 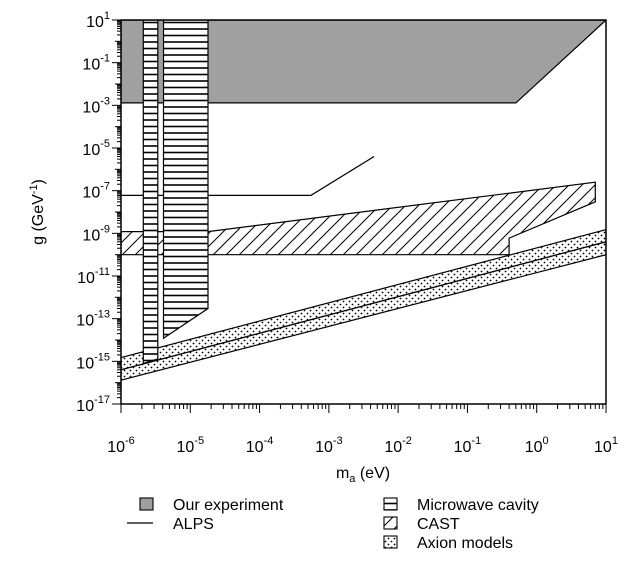 I want to click on legend-item: ALPS, so click(x=170, y=524).